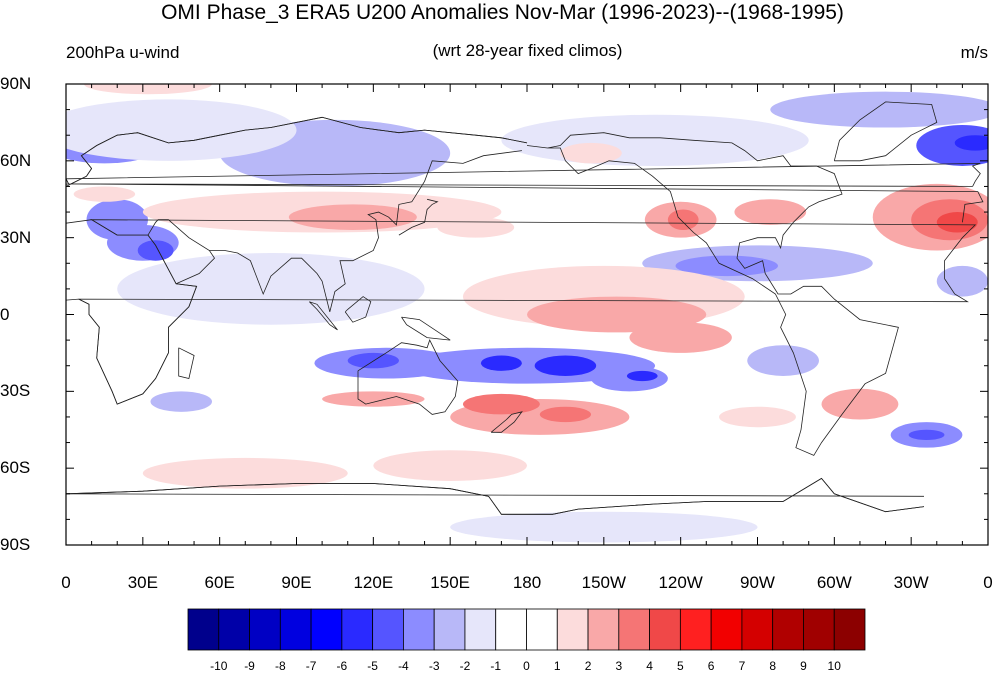 The height and width of the screenshot is (676, 1005). Describe the element at coordinates (311, 666) in the screenshot. I see `colorbar-label: -7` at that location.